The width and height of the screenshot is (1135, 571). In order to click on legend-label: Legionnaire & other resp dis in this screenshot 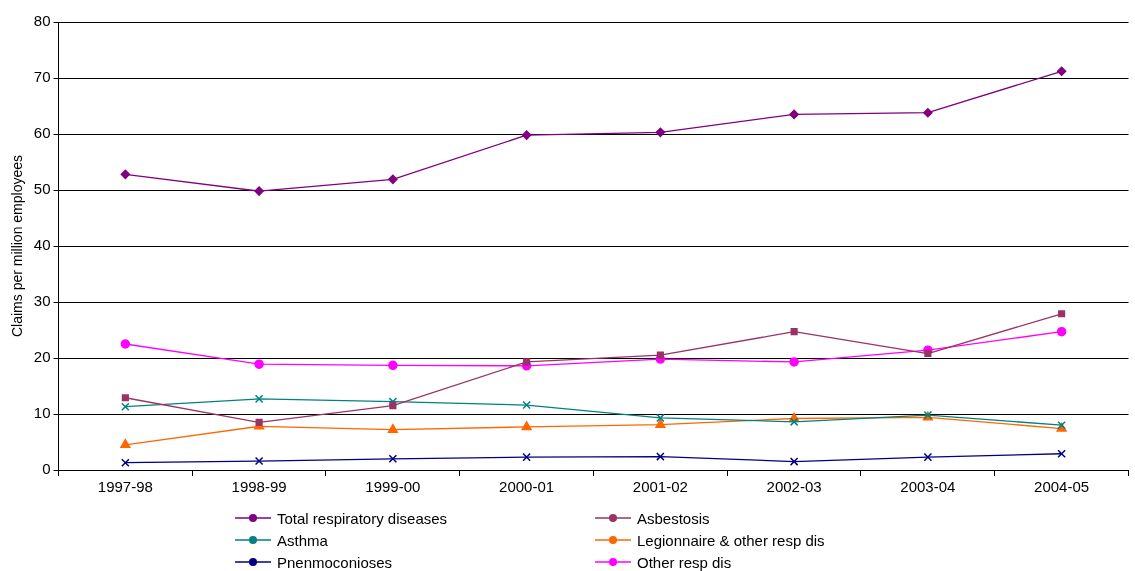, I will do `click(731, 540)`.